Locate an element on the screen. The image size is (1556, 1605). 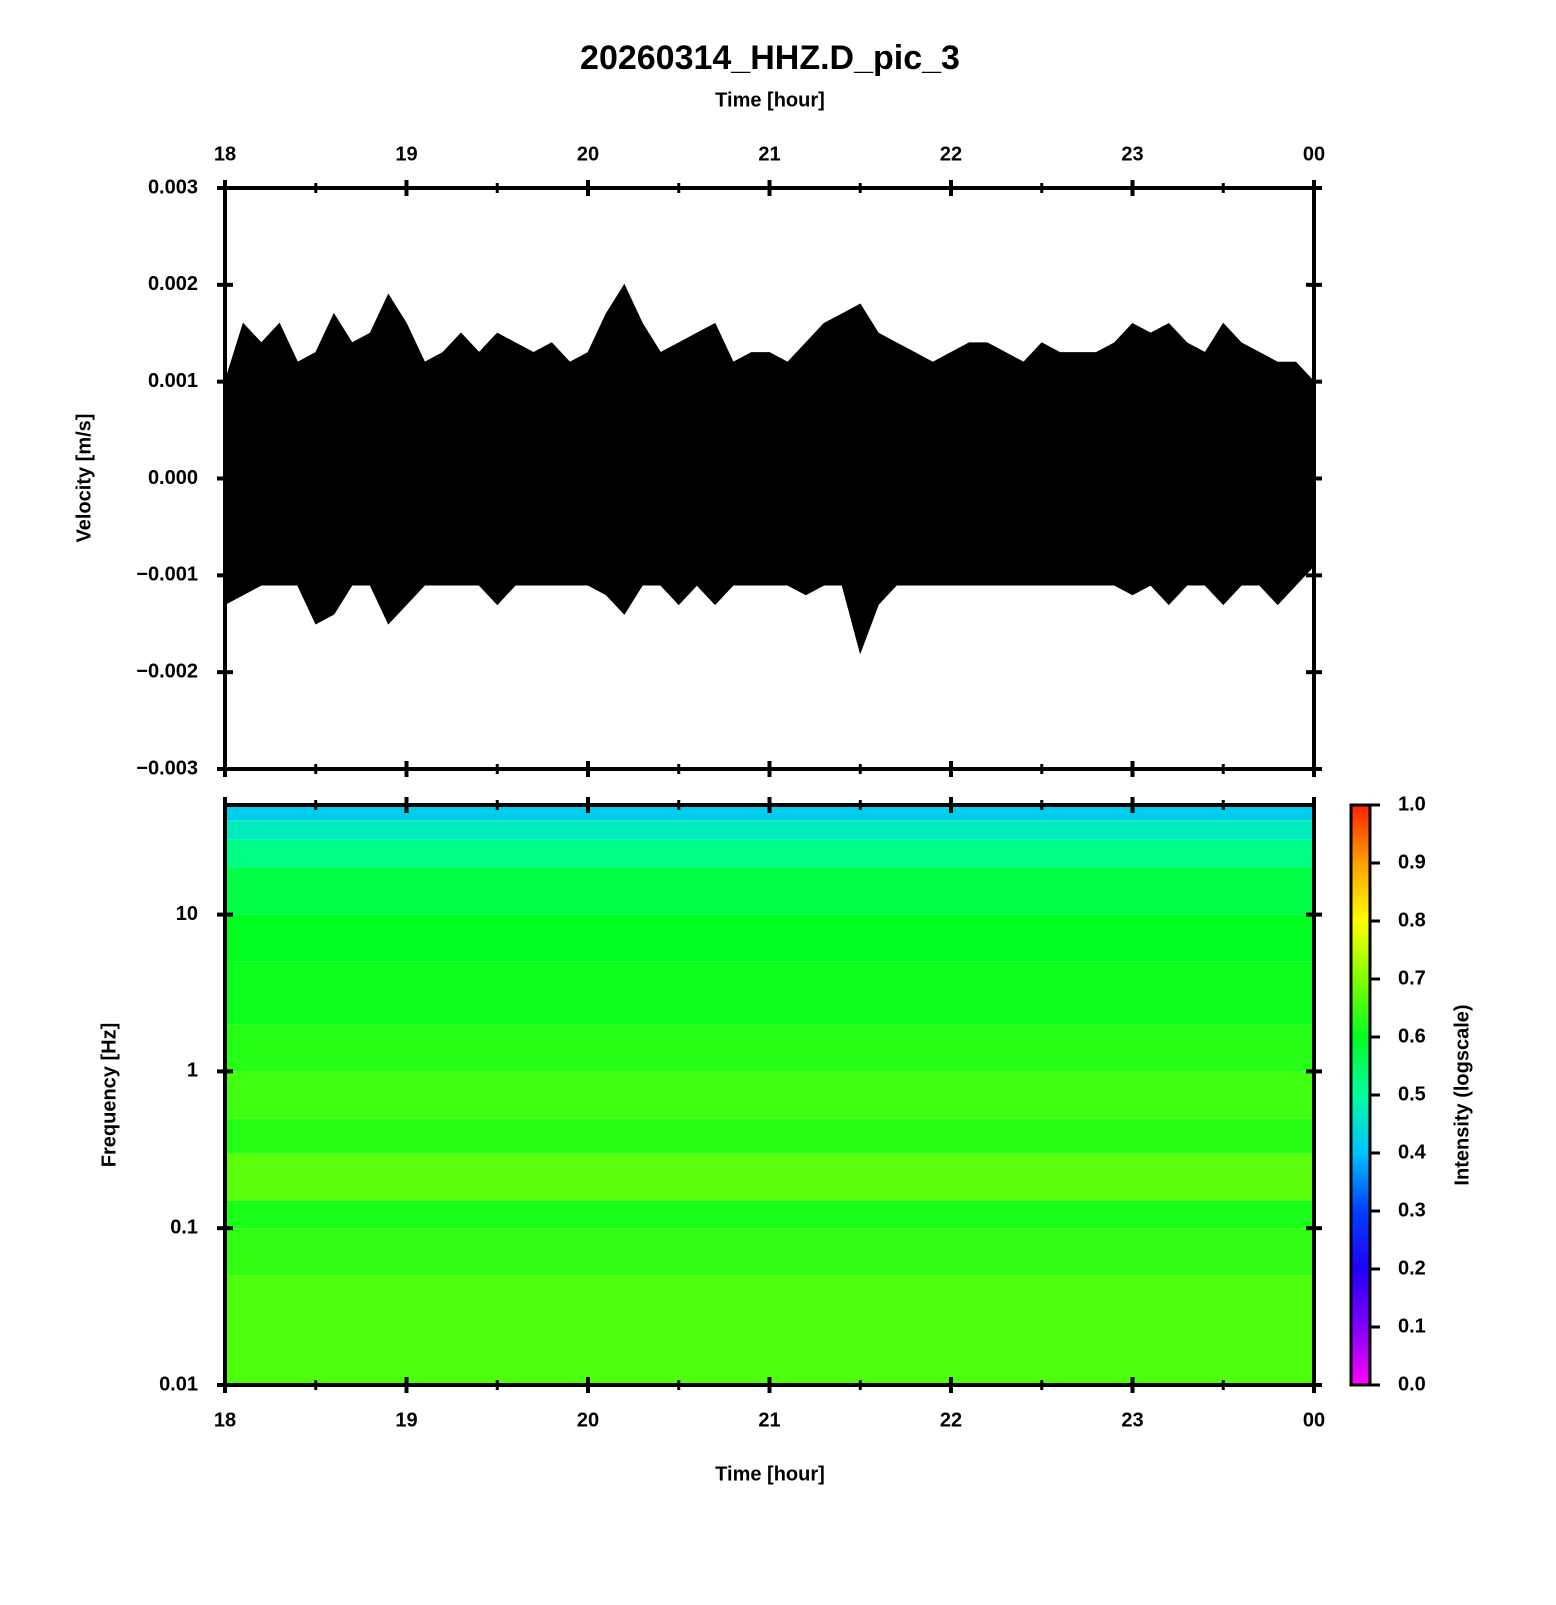
colorbar-tick-label: 0.2 is located at coordinates (1412, 1268).